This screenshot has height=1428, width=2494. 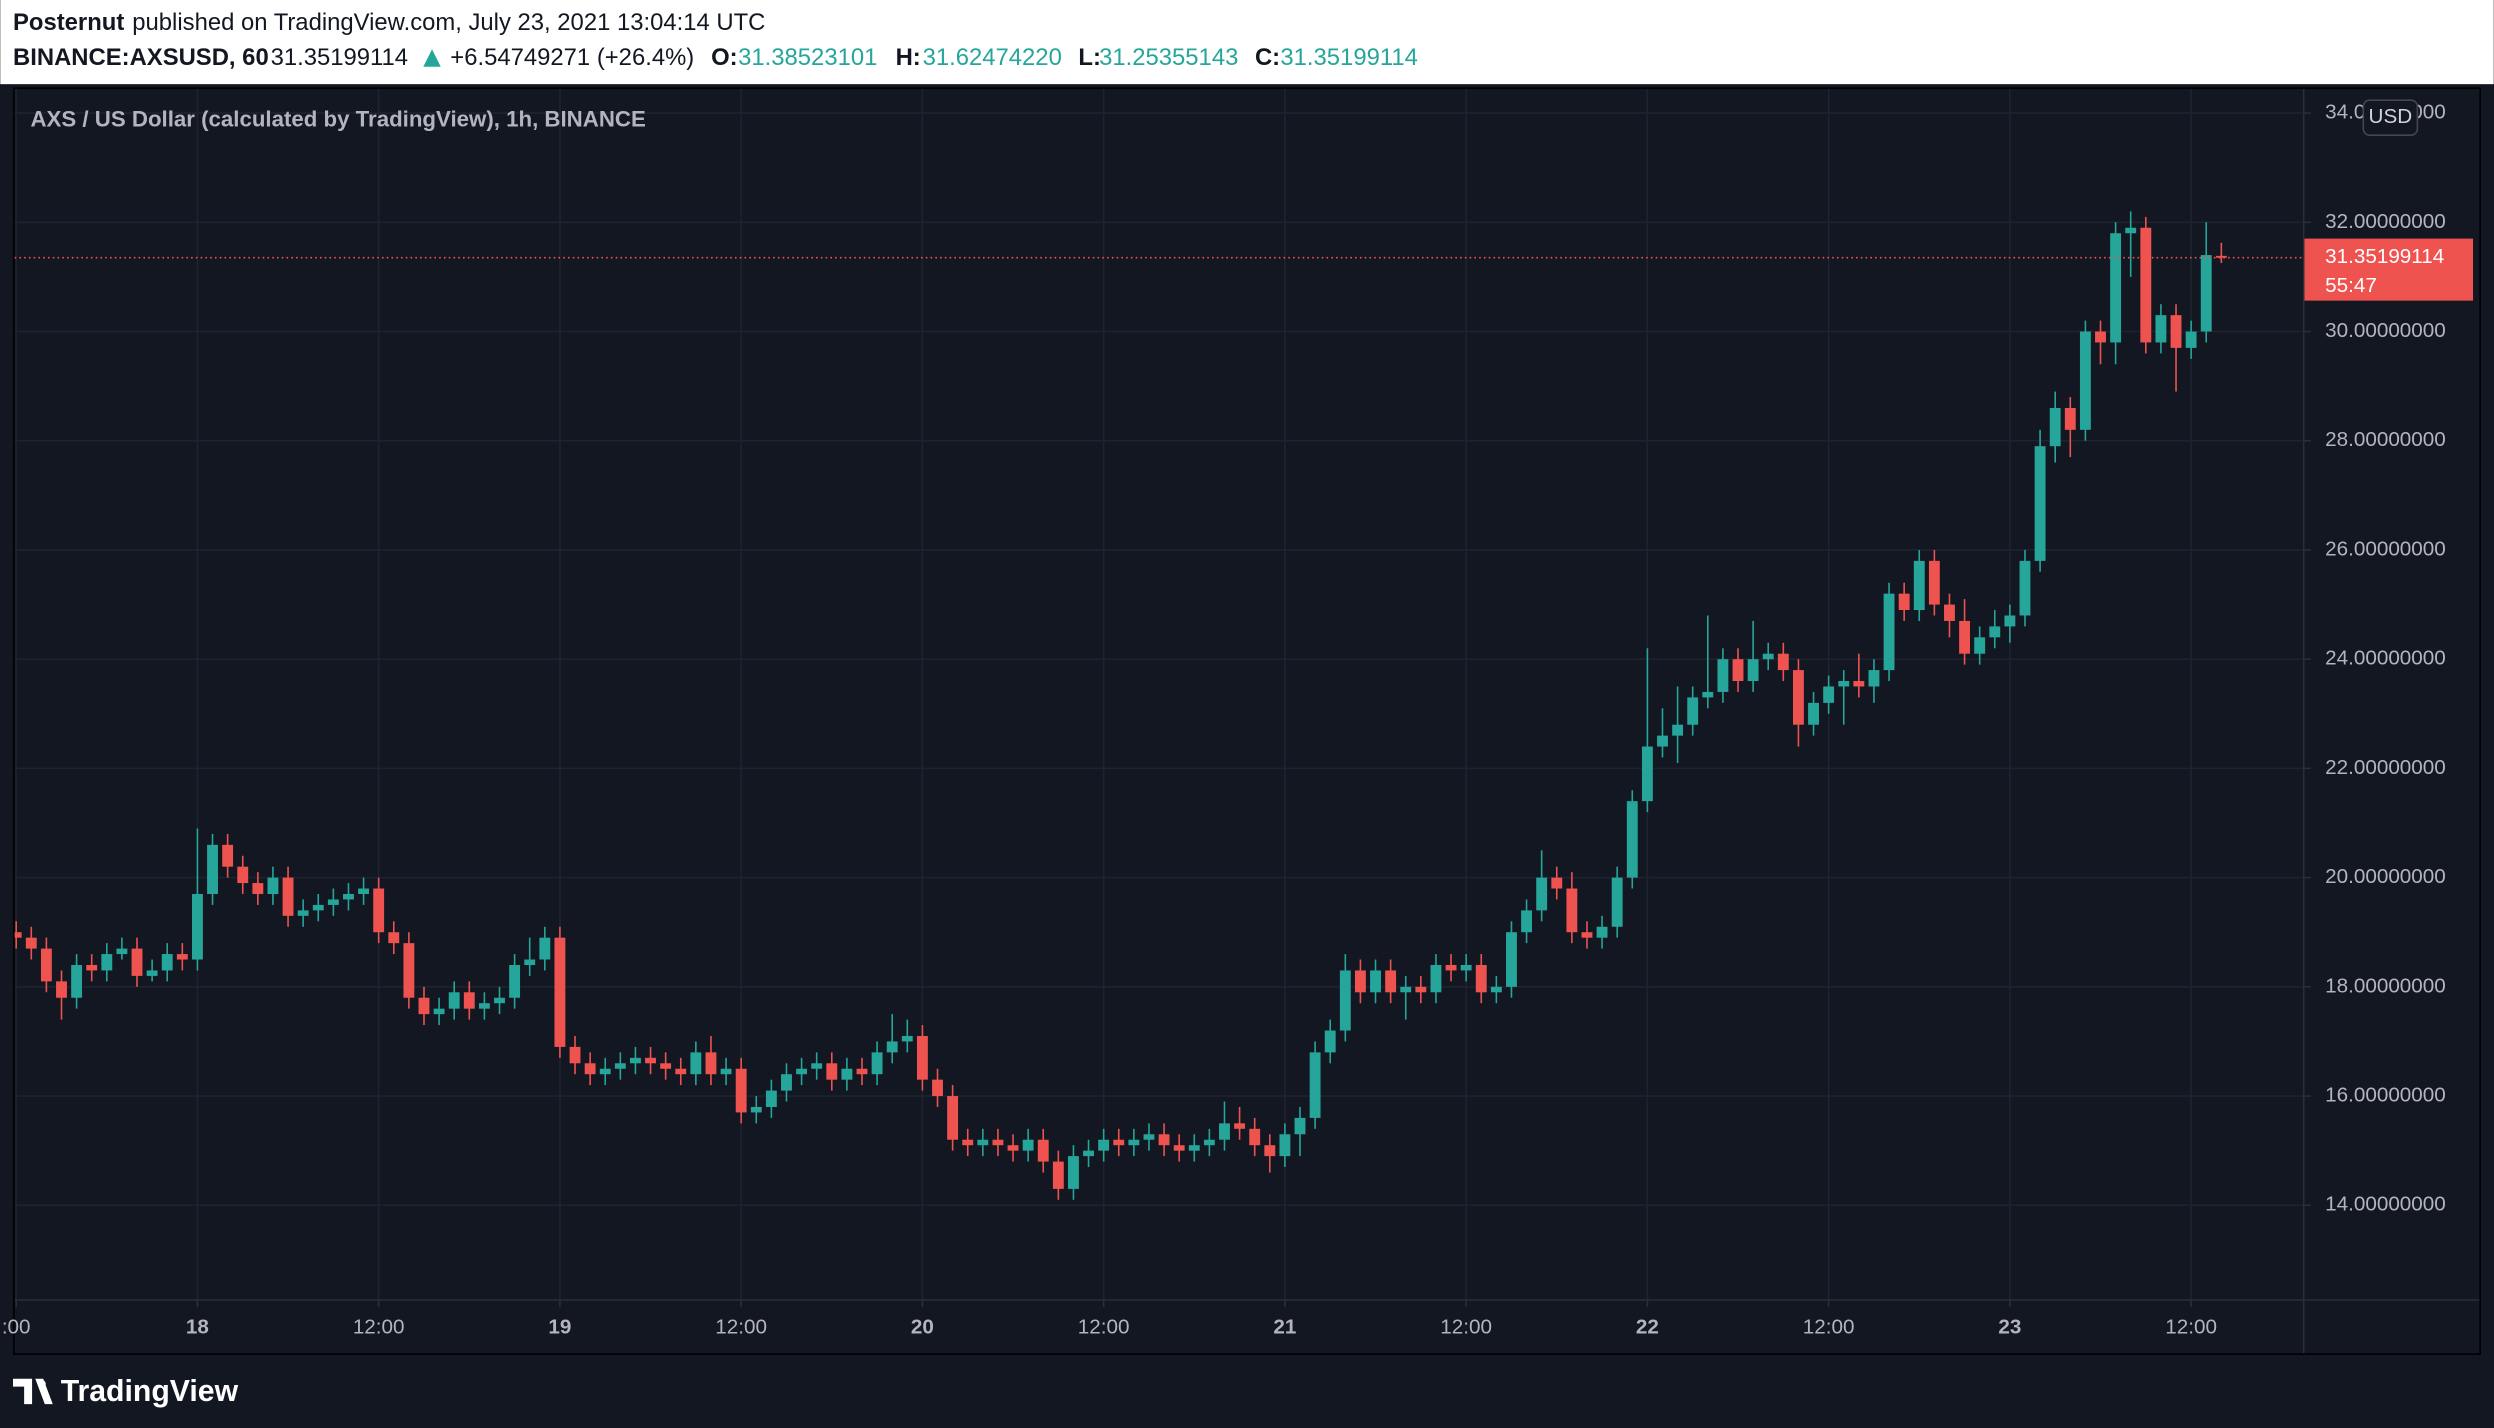 What do you see at coordinates (68, 22) in the screenshot?
I see `publisher: Posternut` at bounding box center [68, 22].